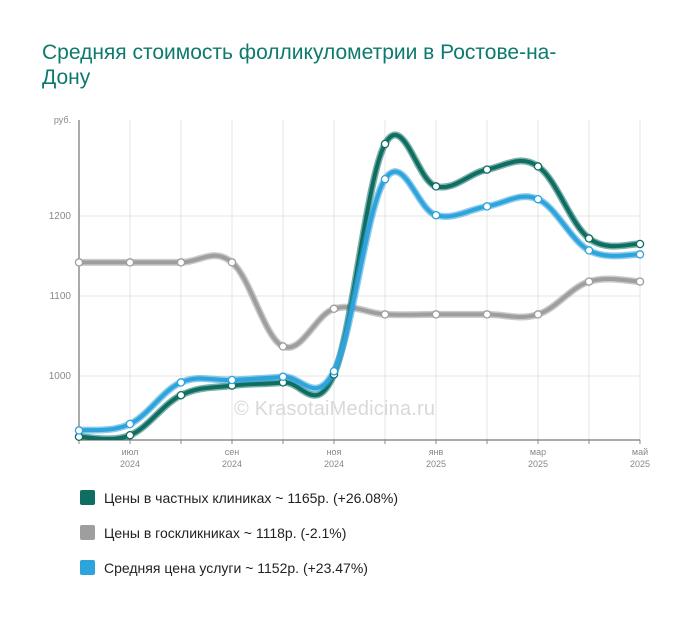  Describe the element at coordinates (334, 452) in the screenshot. I see `x-tick-label-month: ноя` at that location.